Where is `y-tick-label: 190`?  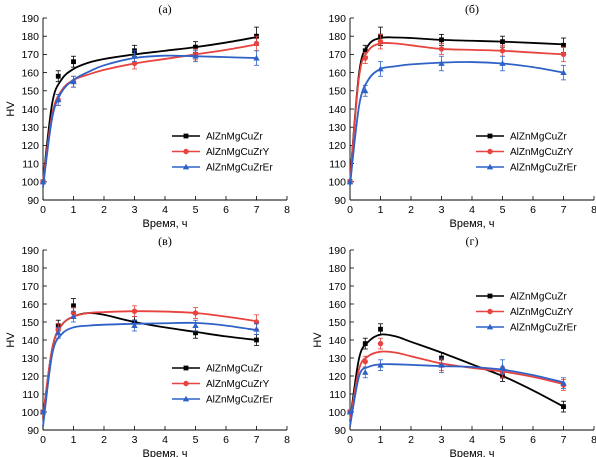 y-tick-label: 190 is located at coordinates (337, 19).